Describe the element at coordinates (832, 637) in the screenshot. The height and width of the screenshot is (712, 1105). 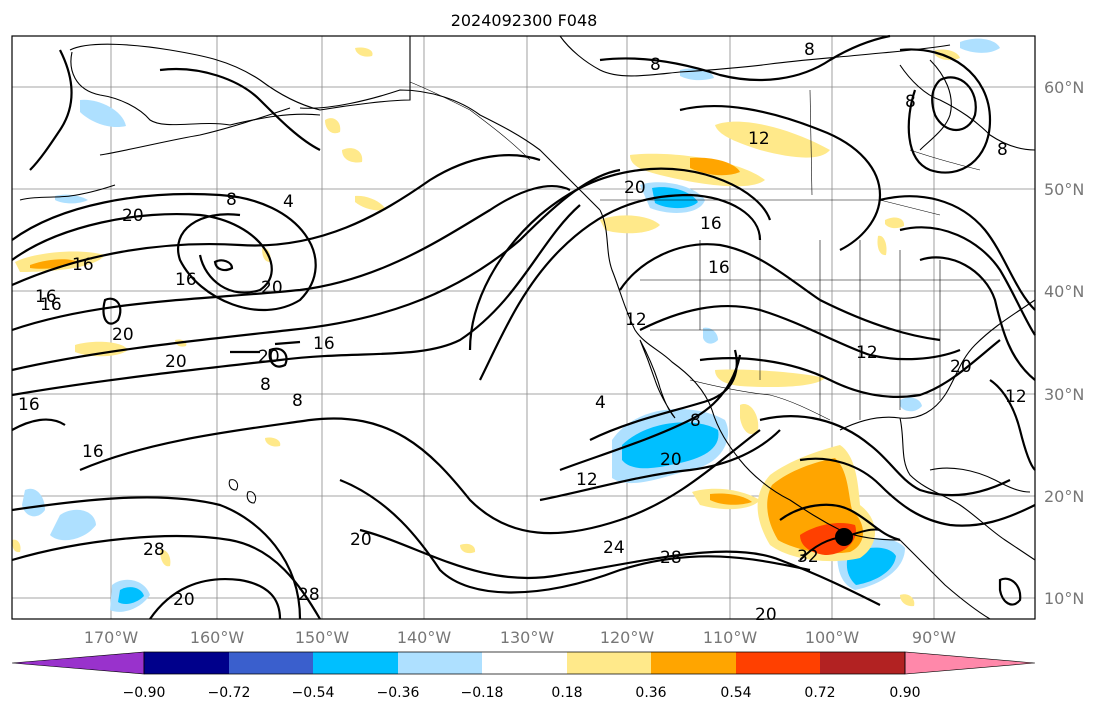
I see `longitude-label: 100°W` at that location.